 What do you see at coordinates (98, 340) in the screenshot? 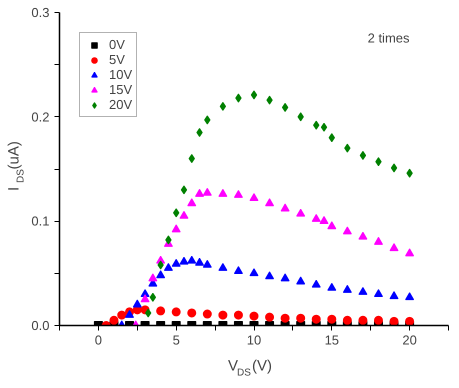
I see `x-tick-label: 0` at bounding box center [98, 340].